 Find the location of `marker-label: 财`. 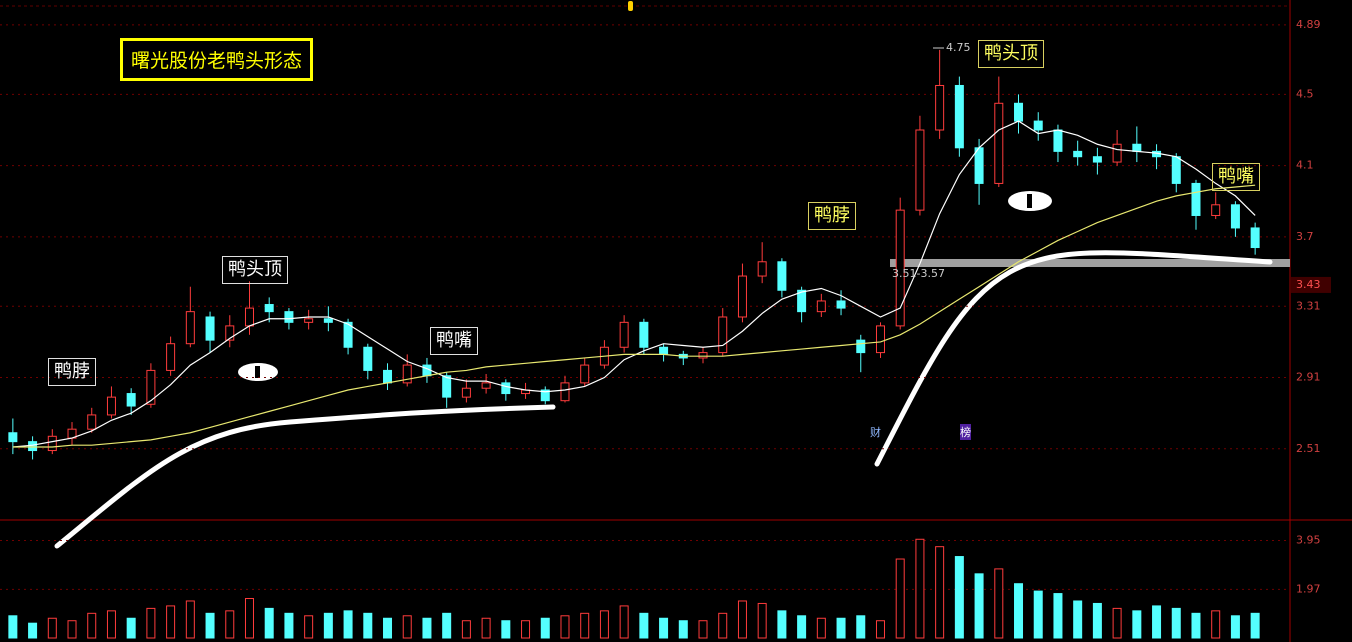

marker-label: 财 is located at coordinates (875, 432).